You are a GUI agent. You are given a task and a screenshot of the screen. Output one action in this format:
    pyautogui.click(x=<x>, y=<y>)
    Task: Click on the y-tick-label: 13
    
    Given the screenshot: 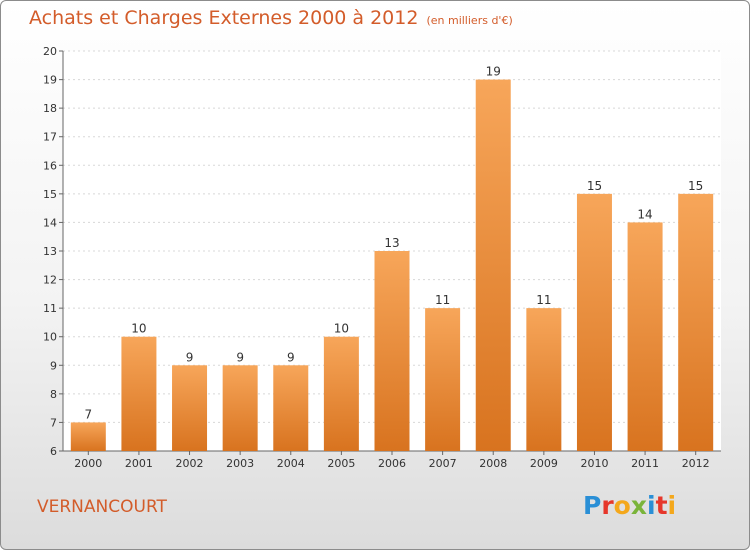 What is the action you would take?
    pyautogui.click(x=50, y=251)
    